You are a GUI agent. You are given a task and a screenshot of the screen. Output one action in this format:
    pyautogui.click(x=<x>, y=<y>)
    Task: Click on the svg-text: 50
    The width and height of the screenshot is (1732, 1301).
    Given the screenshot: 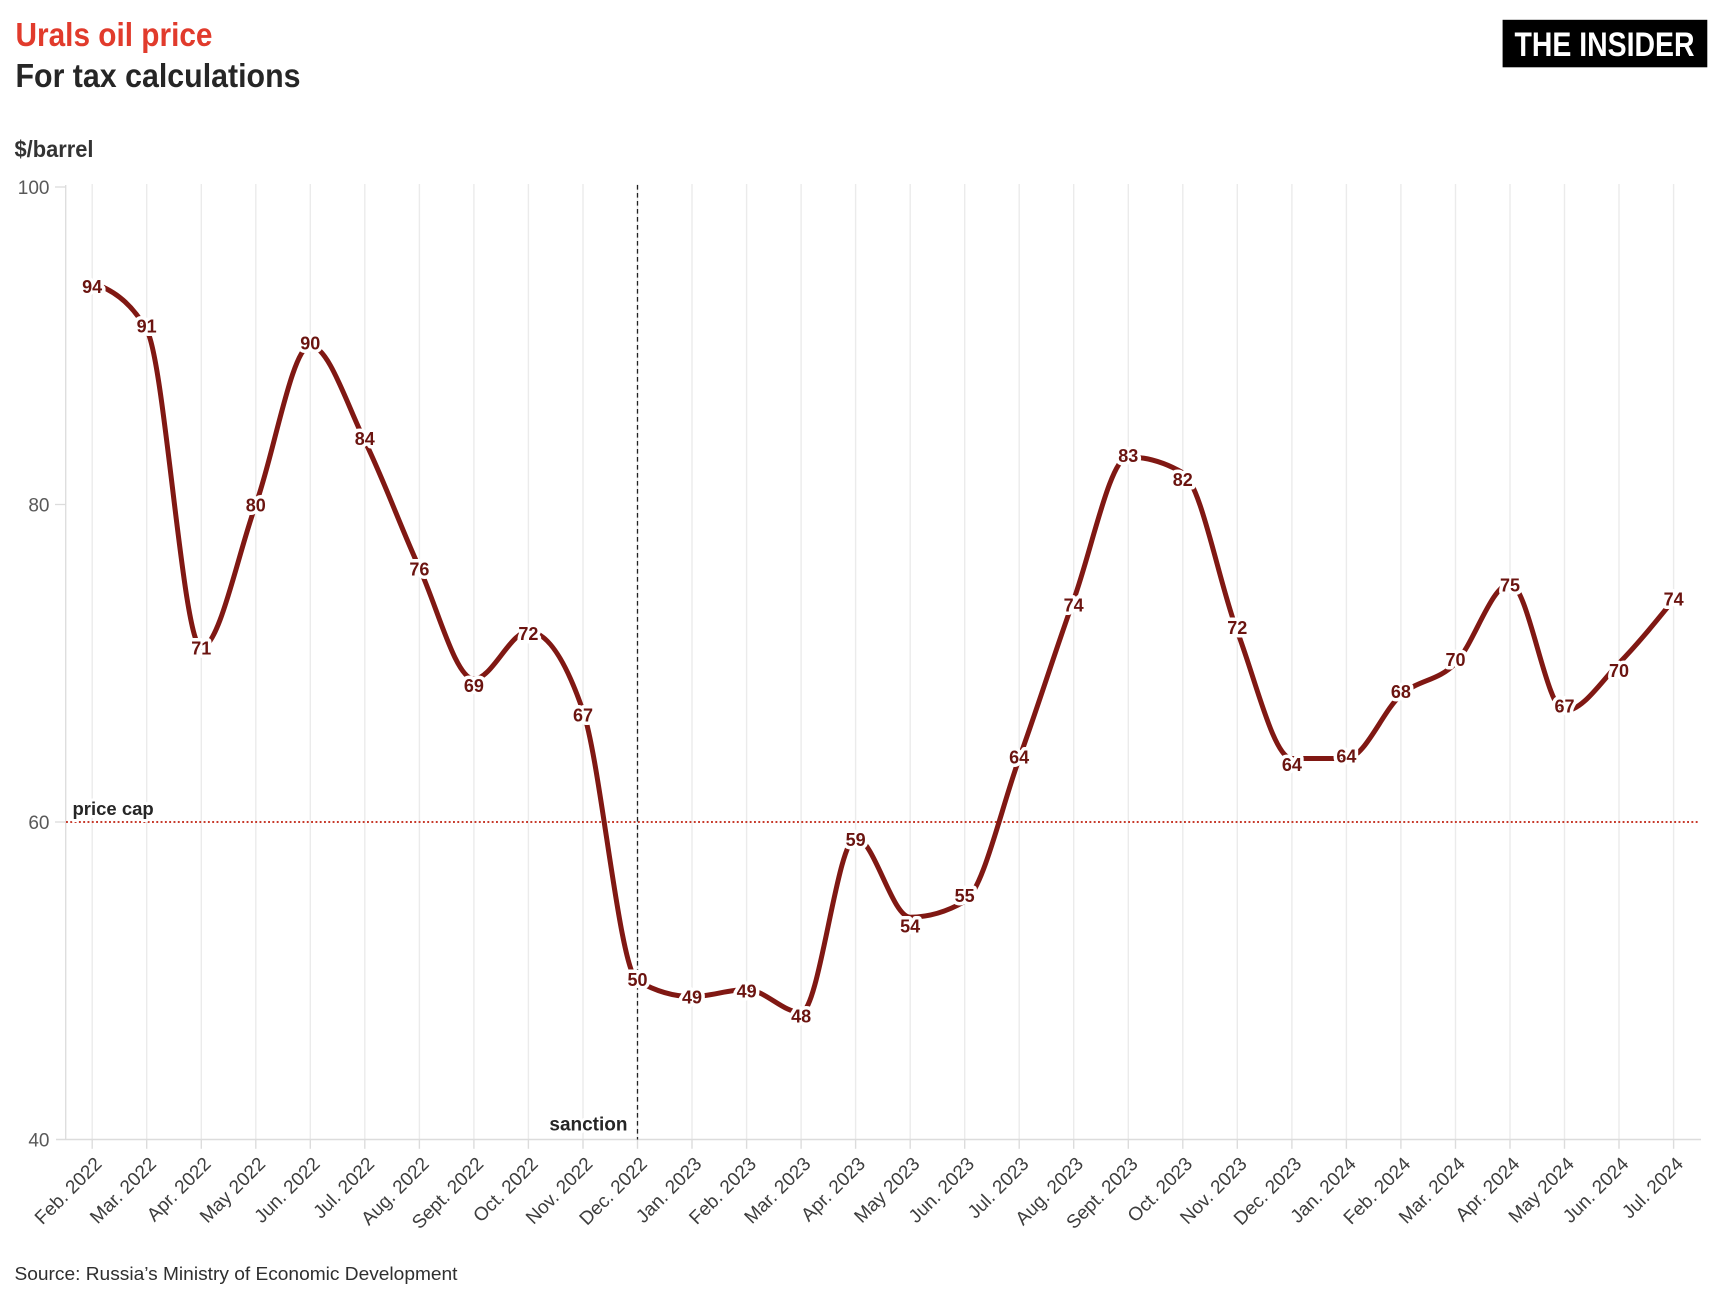 What is the action you would take?
    pyautogui.click(x=637, y=980)
    